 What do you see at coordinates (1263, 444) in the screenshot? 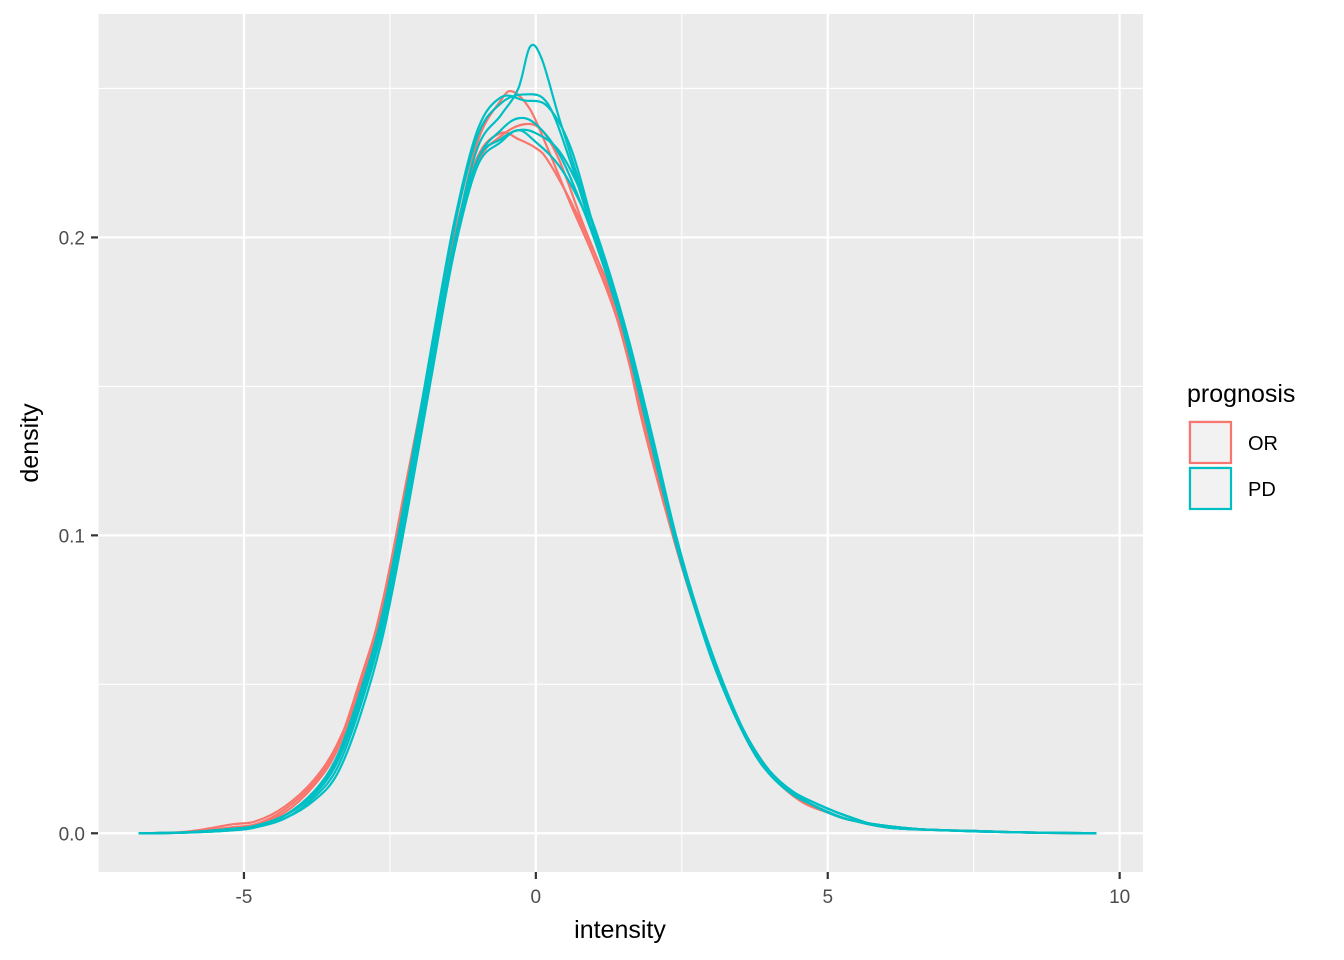
I see `legend-label-or: OR` at bounding box center [1263, 444].